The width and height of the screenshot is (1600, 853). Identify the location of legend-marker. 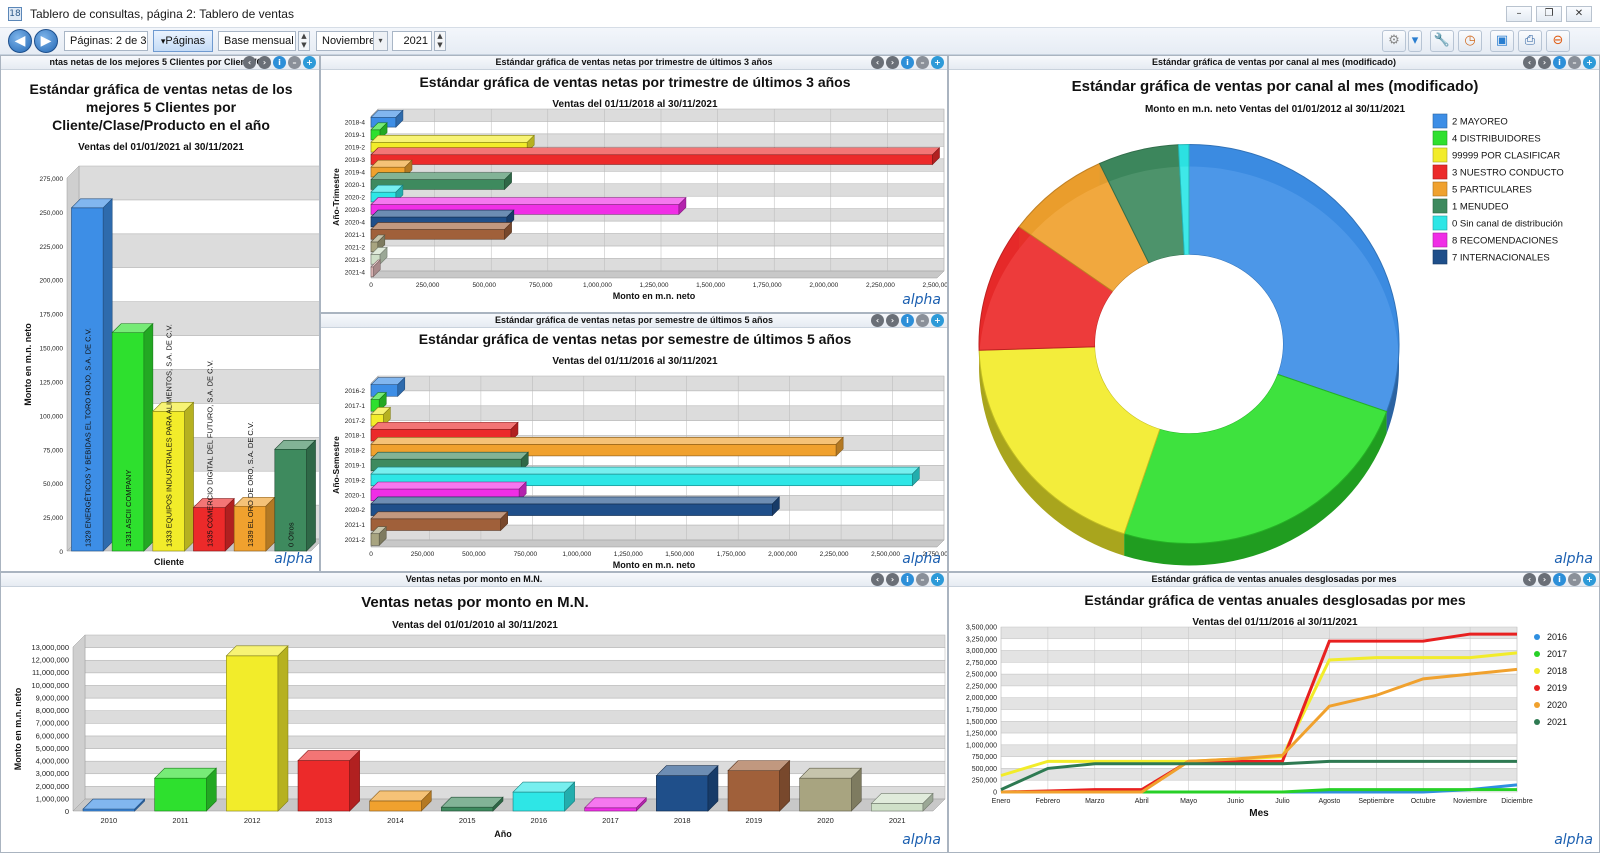
(1537, 671).